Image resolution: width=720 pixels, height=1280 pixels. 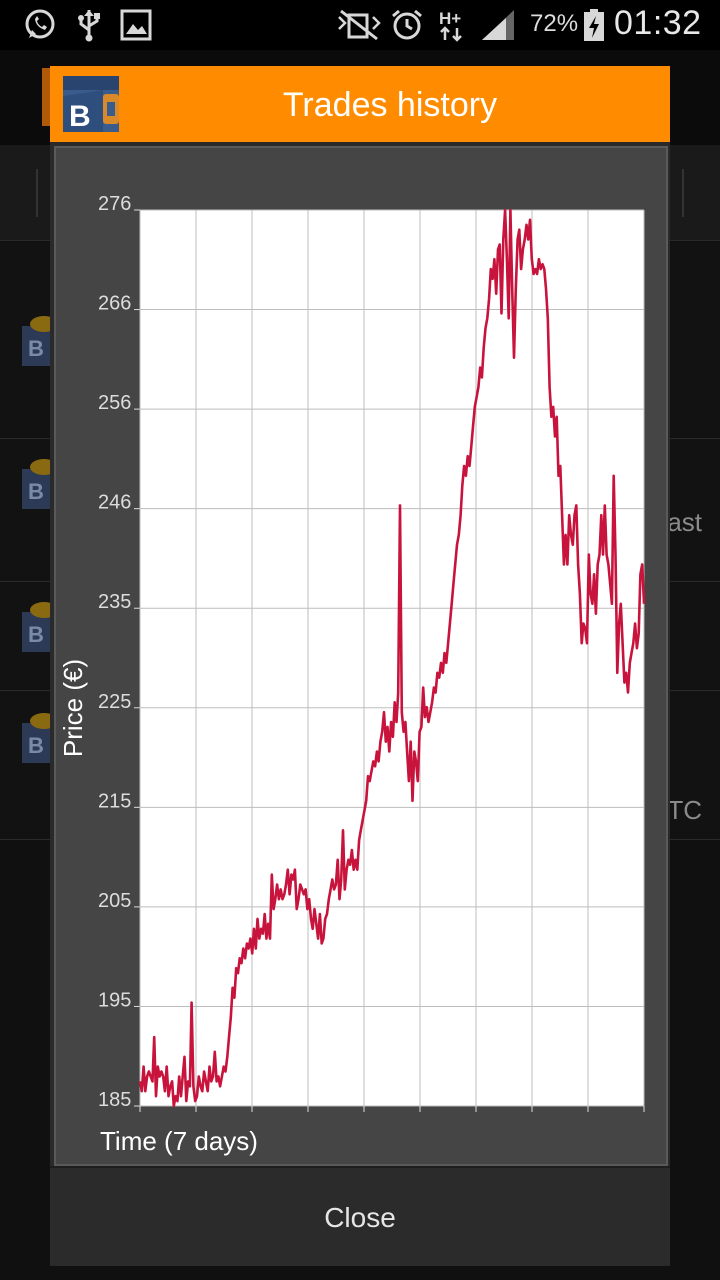 I want to click on y-tick-label: 205, so click(x=114, y=901).